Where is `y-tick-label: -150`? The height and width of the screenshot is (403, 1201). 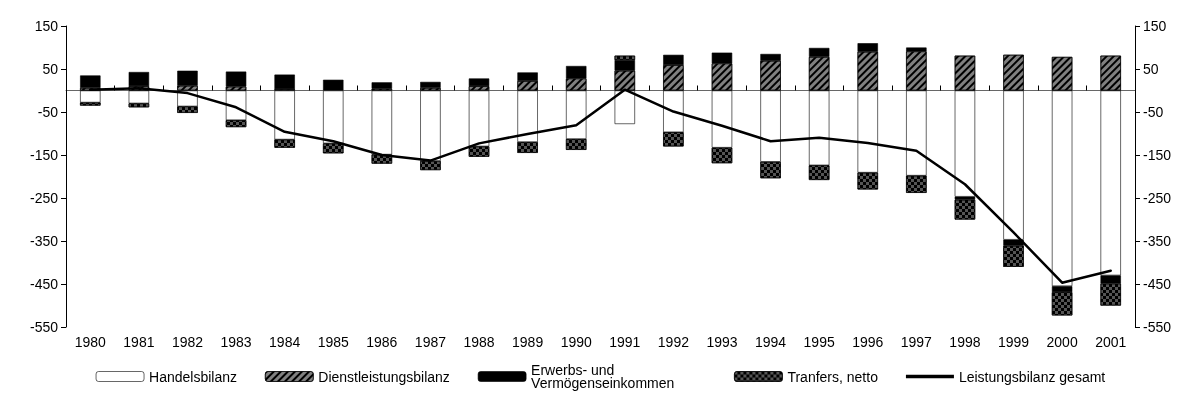 y-tick-label: -150 is located at coordinates (44, 155).